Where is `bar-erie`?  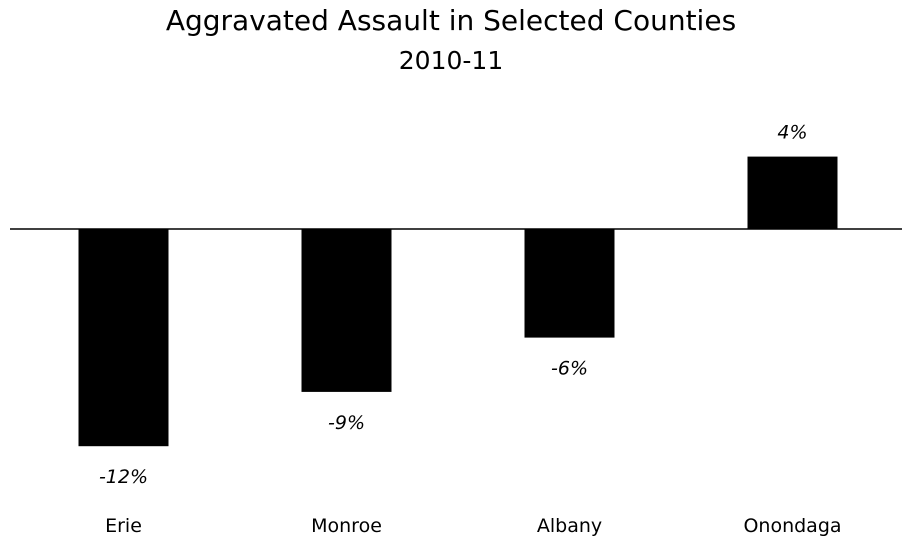
bar-erie is located at coordinates (123, 338).